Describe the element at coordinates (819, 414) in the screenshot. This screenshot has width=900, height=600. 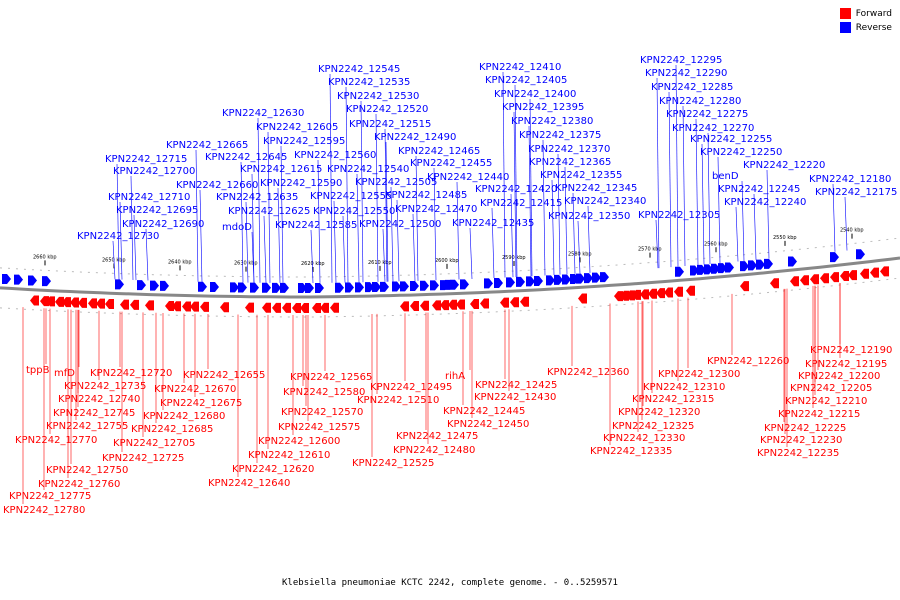
I see `forward-gene-label: KPN2242_12215` at that location.